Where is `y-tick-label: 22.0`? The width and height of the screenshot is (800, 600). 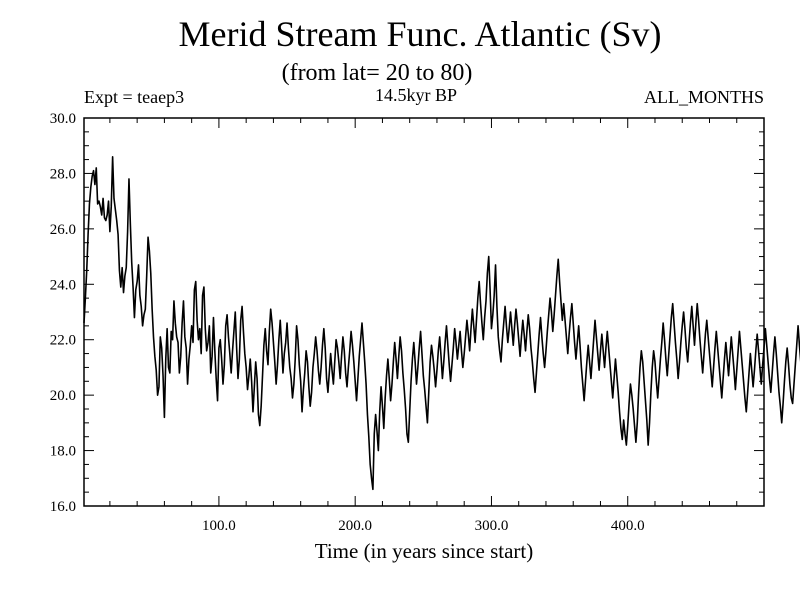
y-tick-label: 22.0 is located at coordinates (63, 341).